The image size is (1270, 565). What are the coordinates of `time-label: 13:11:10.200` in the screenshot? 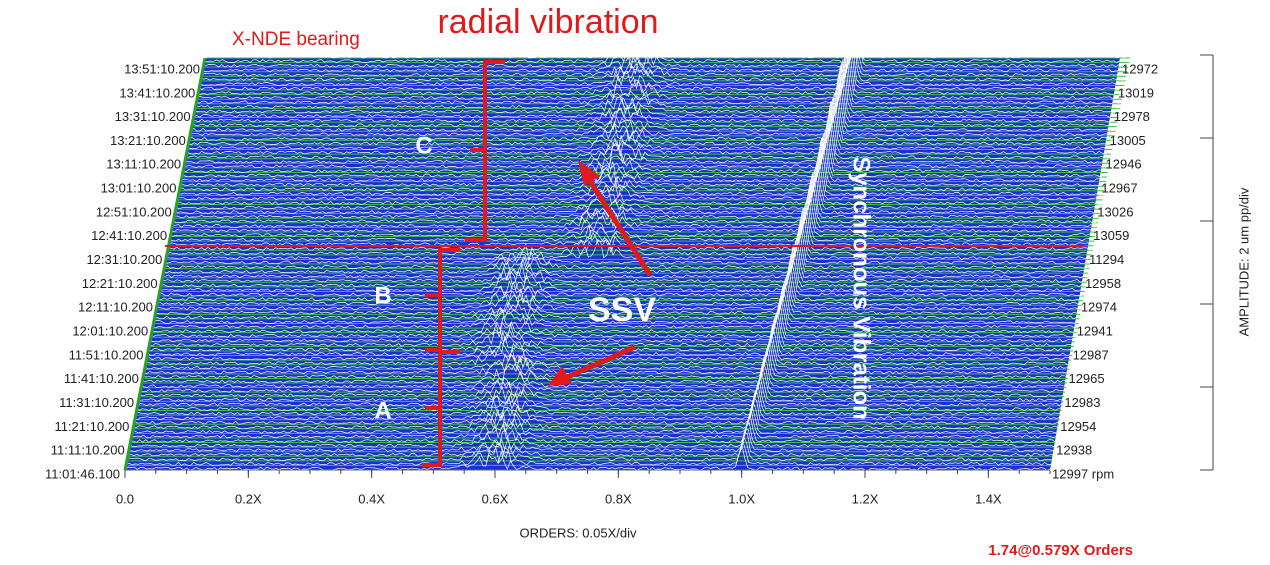 It's located at (143, 164).